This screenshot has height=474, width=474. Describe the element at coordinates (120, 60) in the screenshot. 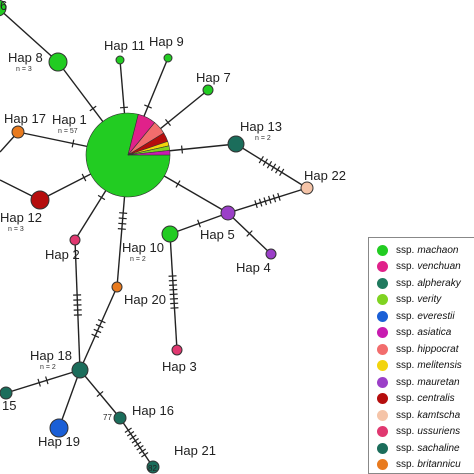

I see `node-h11` at that location.